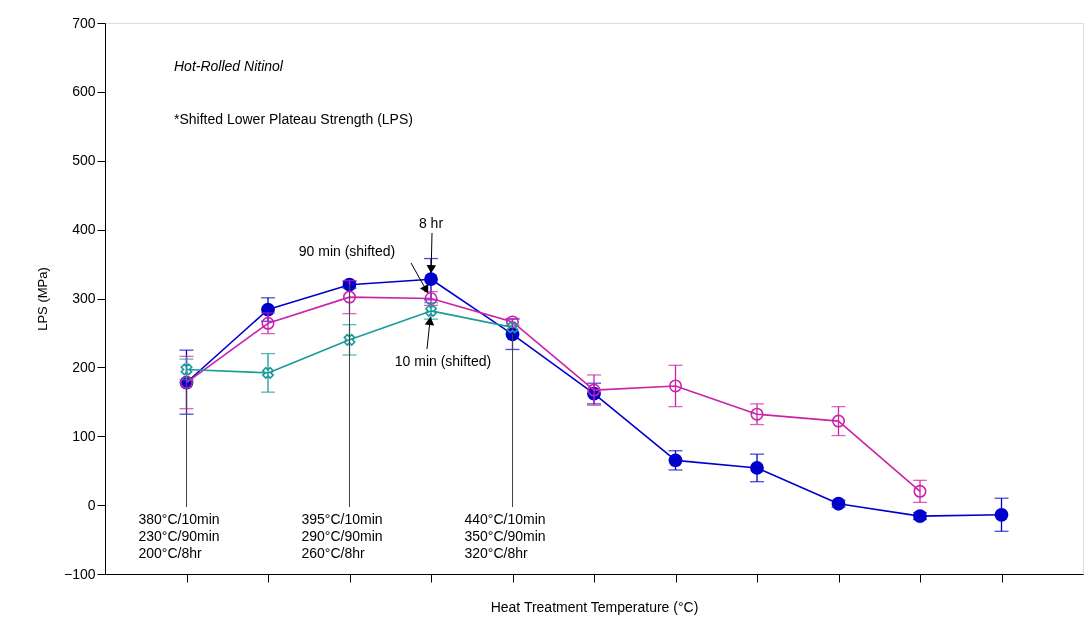  What do you see at coordinates (84, 435) in the screenshot?
I see `y-tick-label: 100` at bounding box center [84, 435].